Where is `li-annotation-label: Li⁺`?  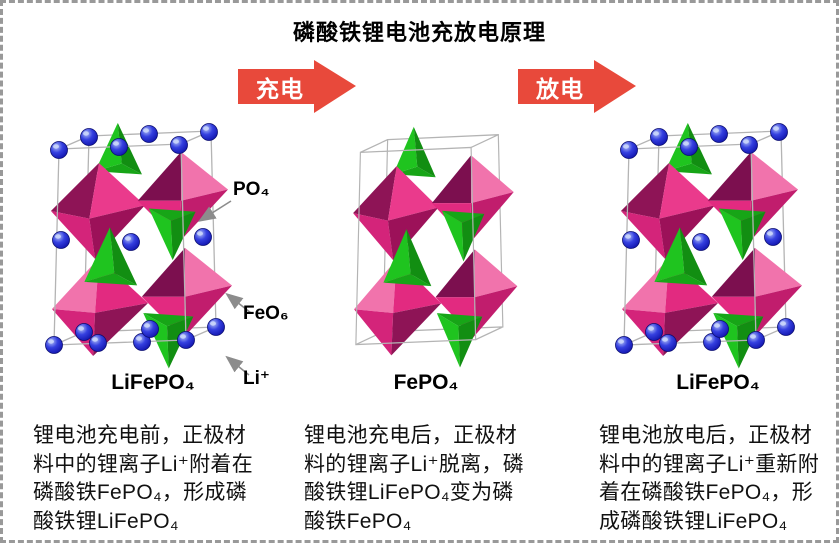 li-annotation-label: Li⁺ is located at coordinates (256, 378).